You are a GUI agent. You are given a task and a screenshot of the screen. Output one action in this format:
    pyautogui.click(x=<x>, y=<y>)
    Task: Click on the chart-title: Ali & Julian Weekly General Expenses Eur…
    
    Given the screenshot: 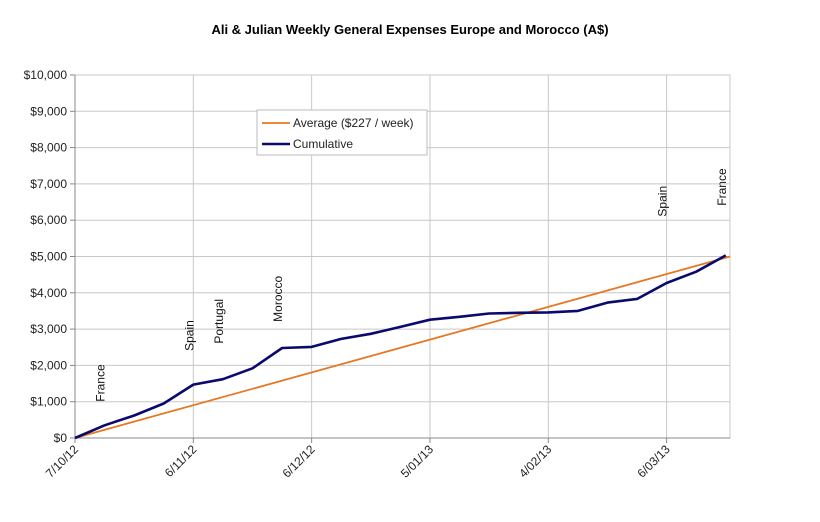 What is the action you would take?
    pyautogui.click(x=409, y=29)
    